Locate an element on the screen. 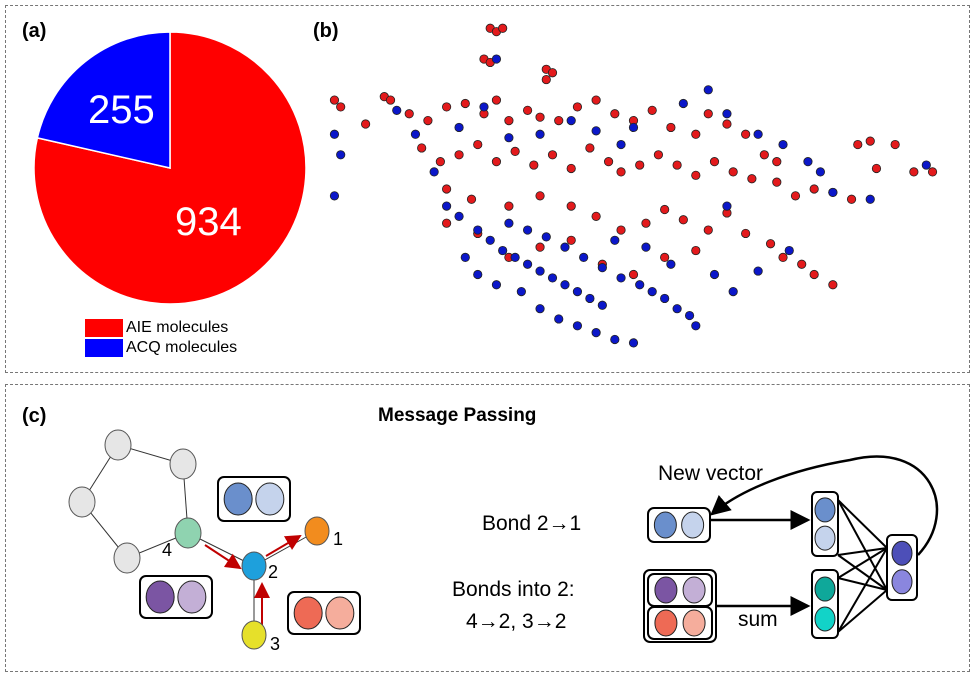 This screenshot has width=975, height=677. ring-atom is located at coordinates (183, 464).